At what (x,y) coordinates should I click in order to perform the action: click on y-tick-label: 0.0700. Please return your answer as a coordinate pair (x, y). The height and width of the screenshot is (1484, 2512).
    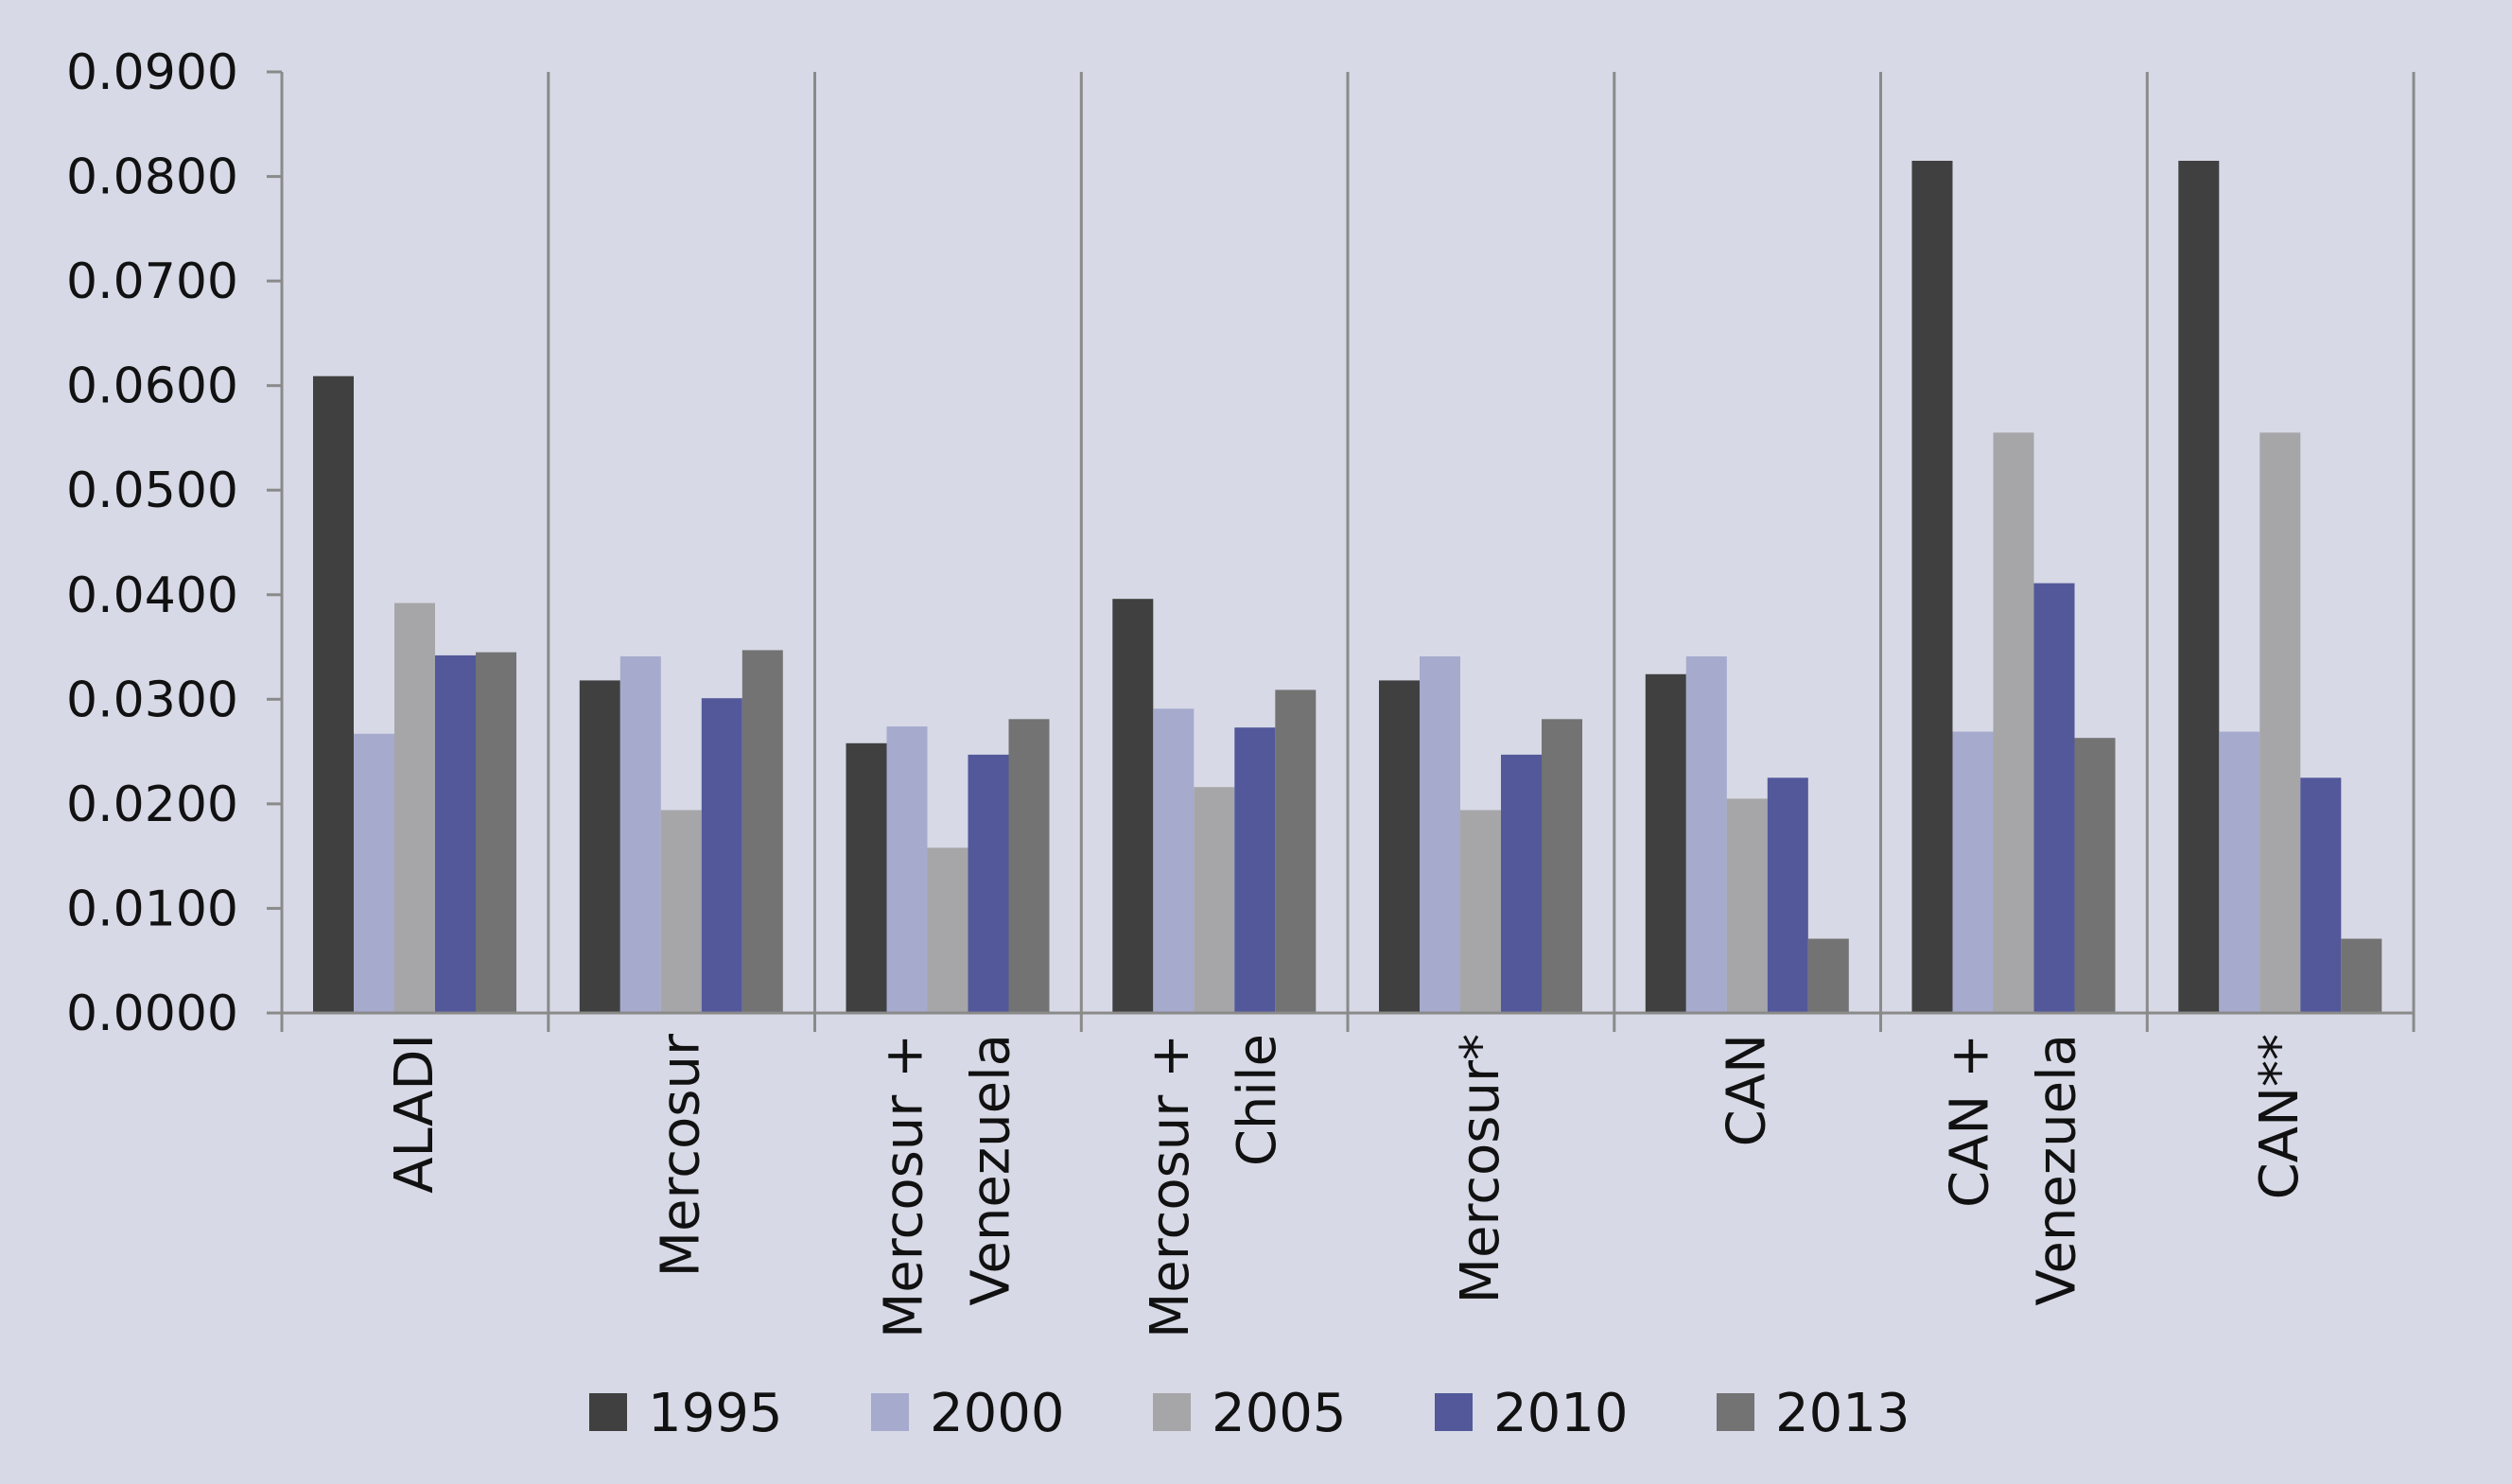
    Looking at the image, I should click on (152, 282).